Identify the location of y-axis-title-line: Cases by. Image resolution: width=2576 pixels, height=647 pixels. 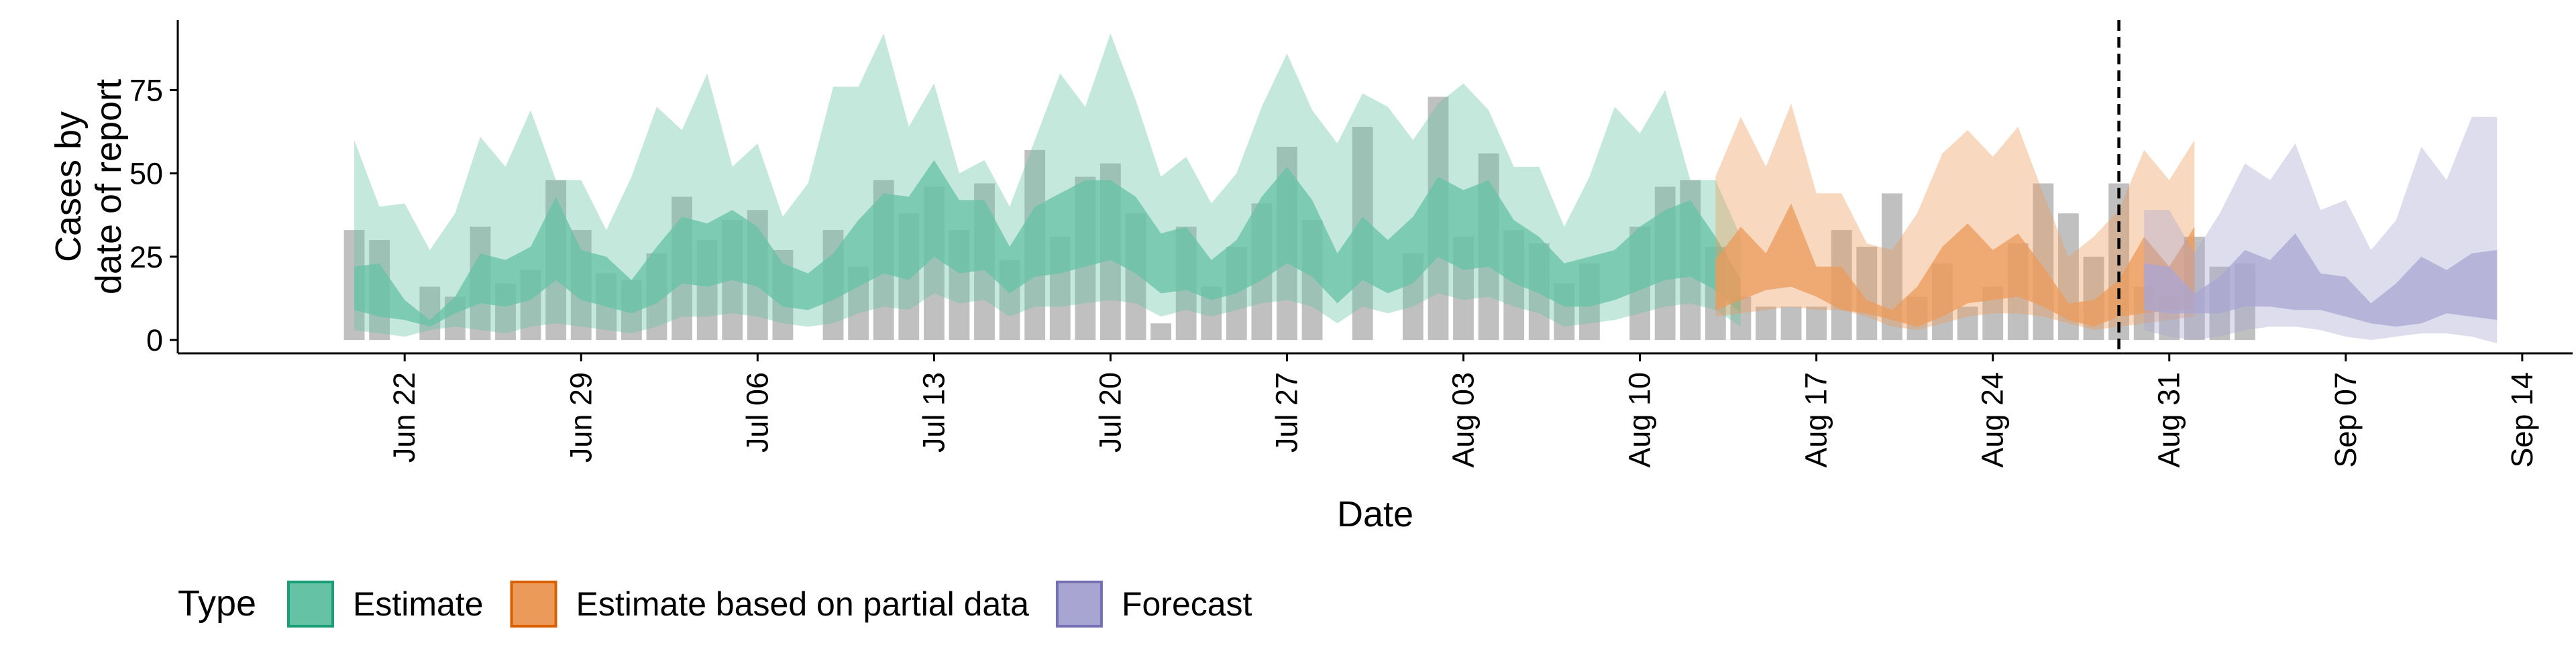
(68, 187).